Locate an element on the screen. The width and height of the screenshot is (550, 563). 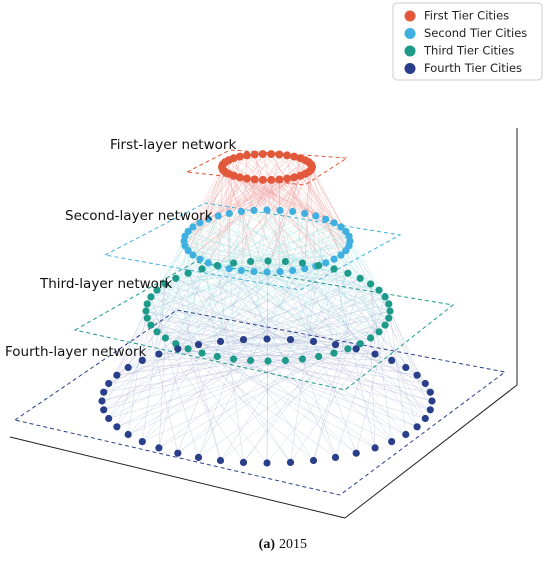
legend-label: Second Tier Cities is located at coordinates (475, 33).